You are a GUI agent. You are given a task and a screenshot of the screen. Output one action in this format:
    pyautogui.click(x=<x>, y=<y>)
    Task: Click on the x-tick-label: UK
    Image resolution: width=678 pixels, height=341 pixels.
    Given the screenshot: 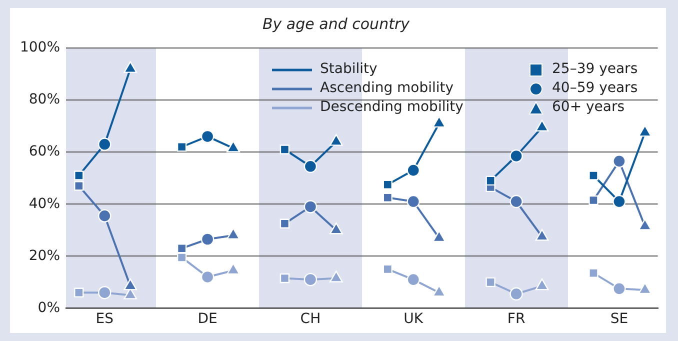 What is the action you would take?
    pyautogui.click(x=414, y=319)
    